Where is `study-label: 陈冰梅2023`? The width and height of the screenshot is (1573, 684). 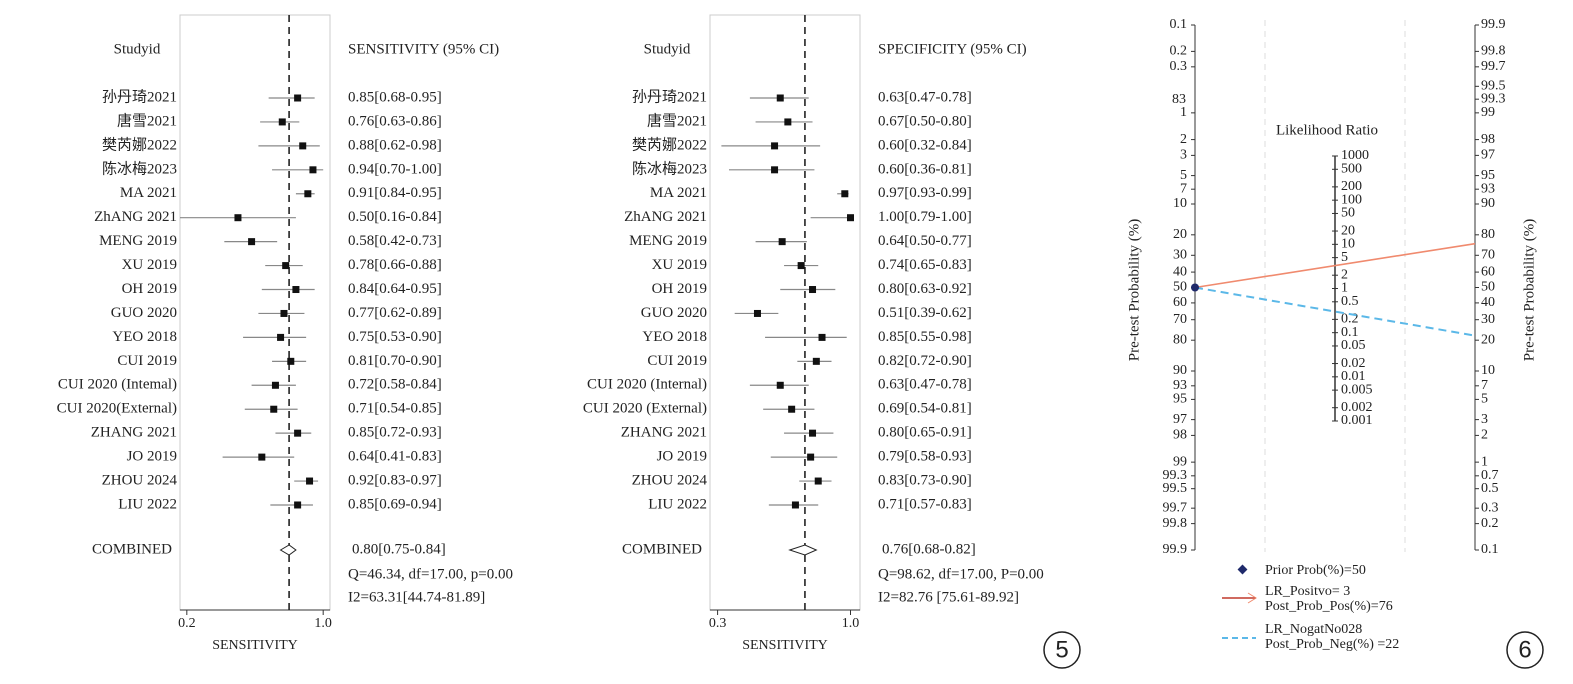 study-label: 陈冰梅2023 is located at coordinates (139, 168).